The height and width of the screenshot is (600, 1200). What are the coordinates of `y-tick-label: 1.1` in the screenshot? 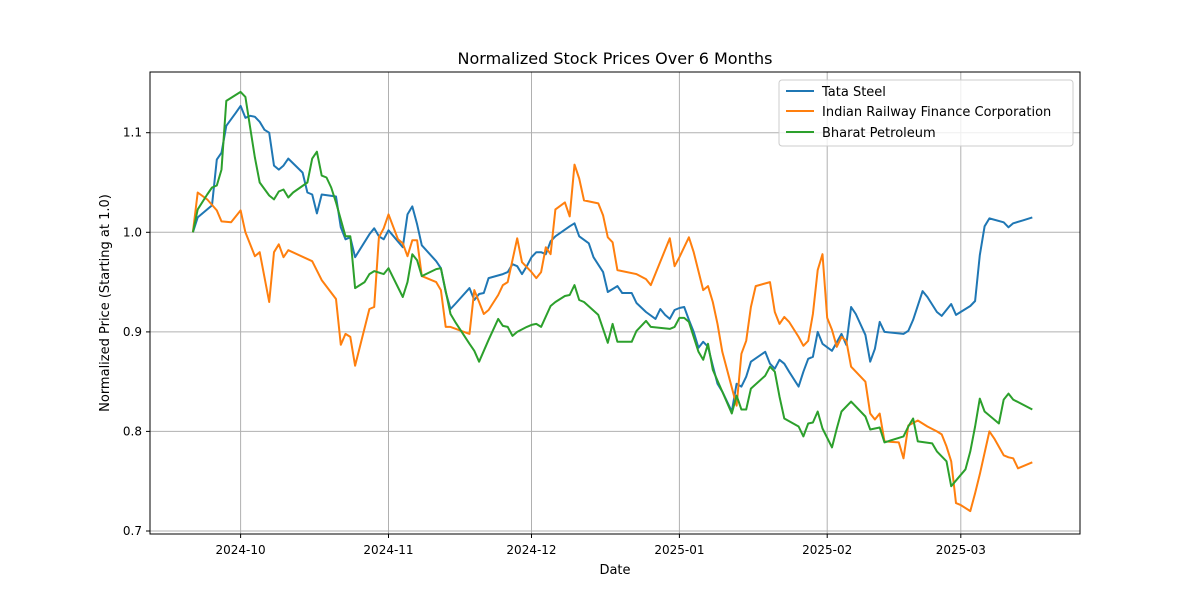 It's located at (132, 133).